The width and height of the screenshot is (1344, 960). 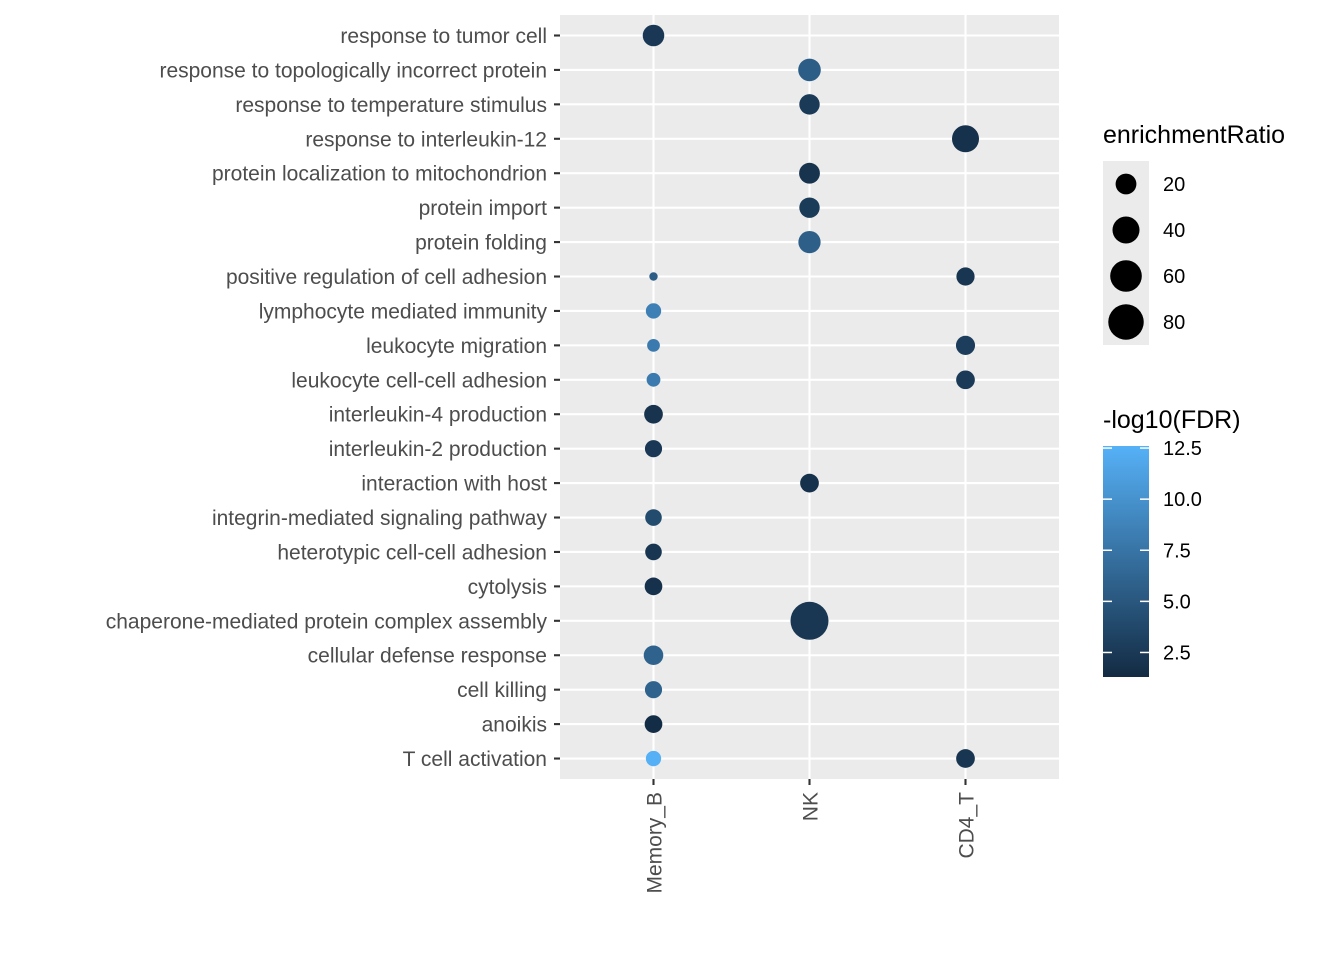 What do you see at coordinates (809, 104) in the screenshot?
I see `point-nk-response-to-temperature-stimulus` at bounding box center [809, 104].